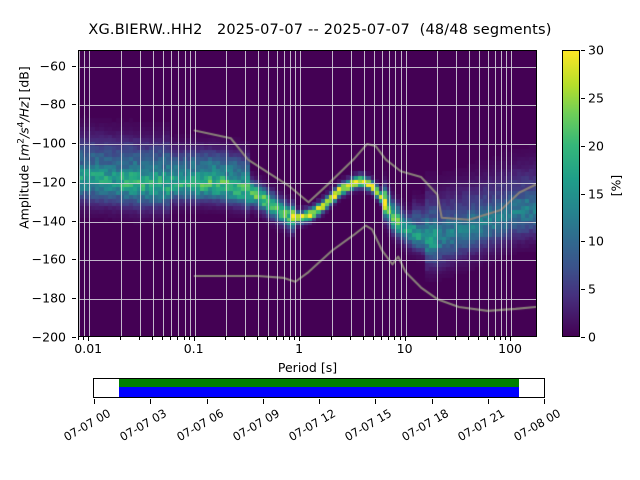  I want to click on coverage-green-band, so click(319, 383).